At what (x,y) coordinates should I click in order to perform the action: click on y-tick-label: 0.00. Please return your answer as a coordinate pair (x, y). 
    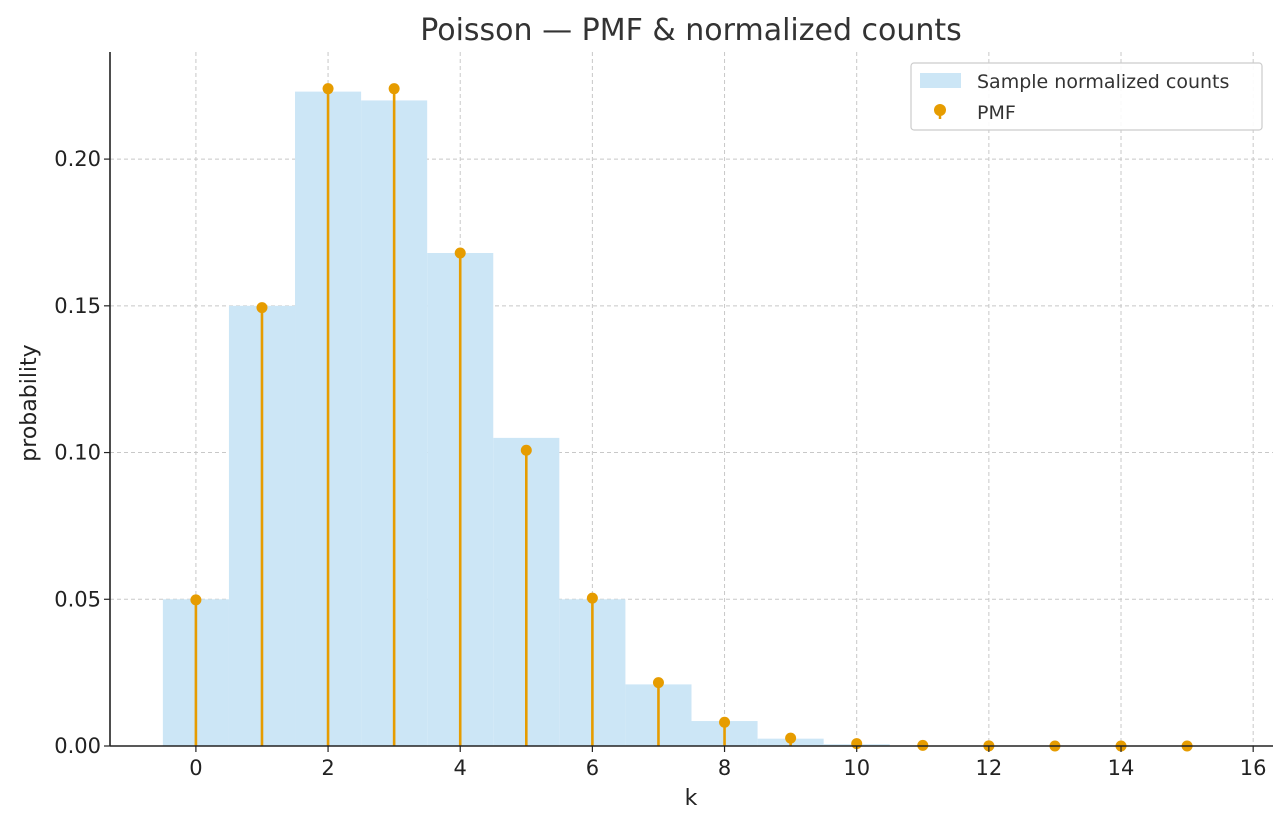
    Looking at the image, I should click on (77, 746).